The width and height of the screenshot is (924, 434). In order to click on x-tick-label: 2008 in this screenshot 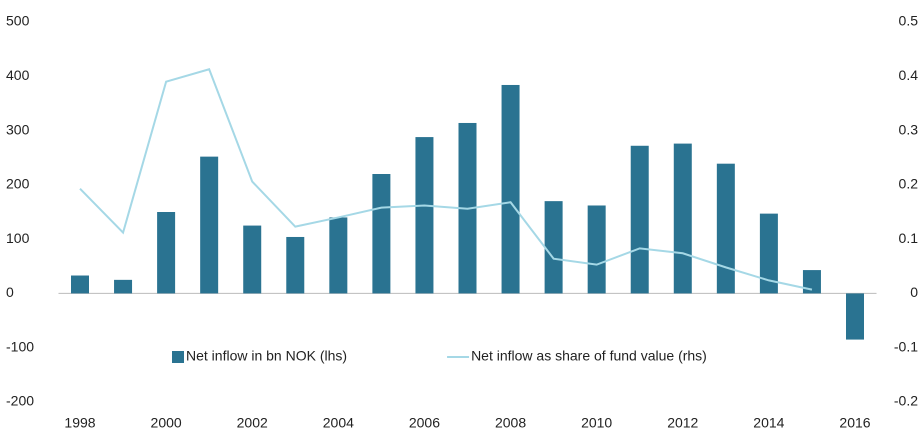, I will do `click(510, 423)`.